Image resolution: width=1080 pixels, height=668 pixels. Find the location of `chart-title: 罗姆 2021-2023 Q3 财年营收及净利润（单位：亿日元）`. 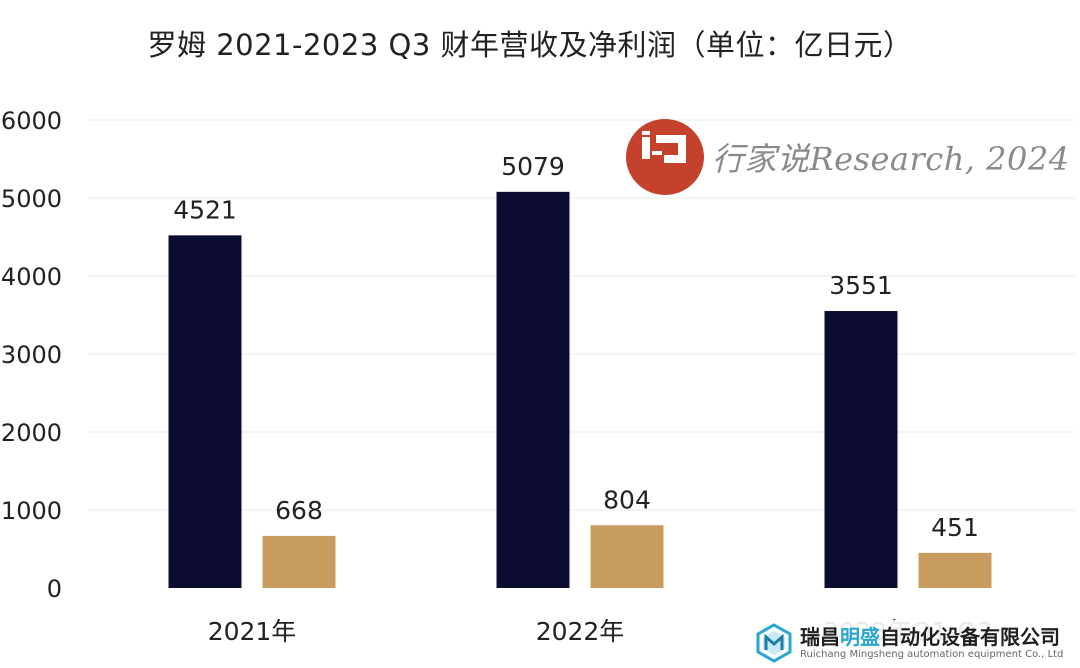

chart-title: 罗姆 2021-2023 Q3 财年营收及净利润（单位：亿日元） is located at coordinates (530, 45).